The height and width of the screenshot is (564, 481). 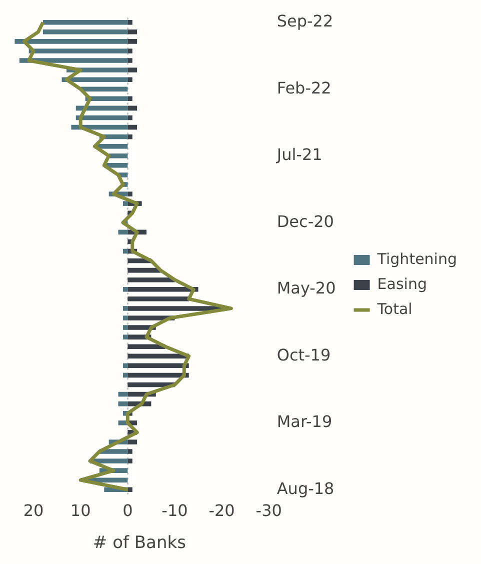 What do you see at coordinates (303, 354) in the screenshot?
I see `y-tick-label: Oct-19` at bounding box center [303, 354].